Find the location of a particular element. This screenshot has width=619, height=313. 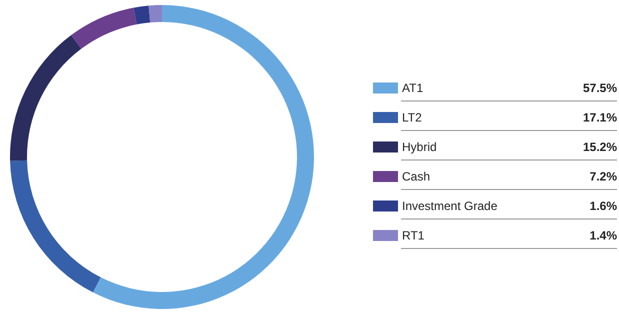

data-label: 1.4% is located at coordinates (604, 235).